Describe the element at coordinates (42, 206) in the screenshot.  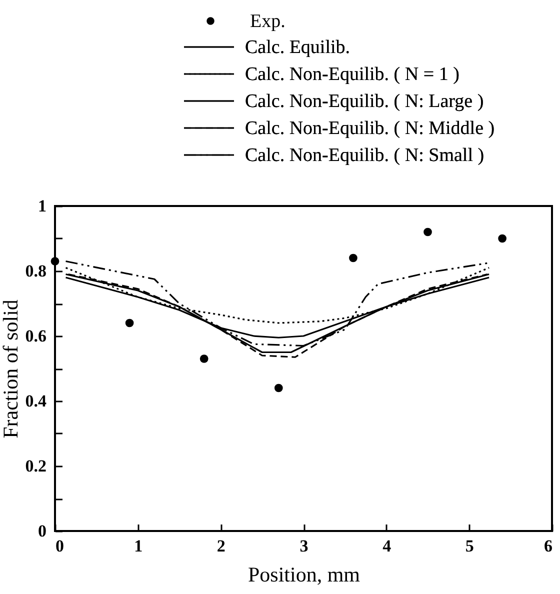
I see `y-tick-label: 1` at that location.